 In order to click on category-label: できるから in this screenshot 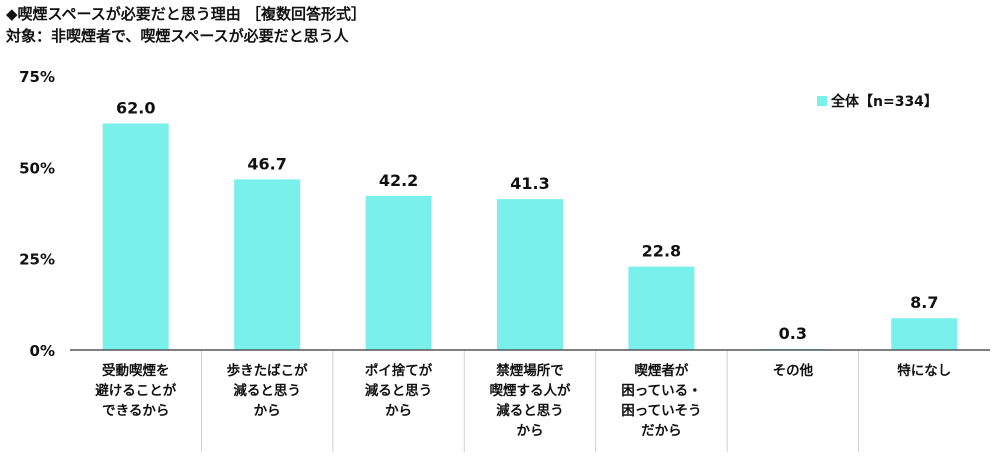, I will do `click(135, 411)`.